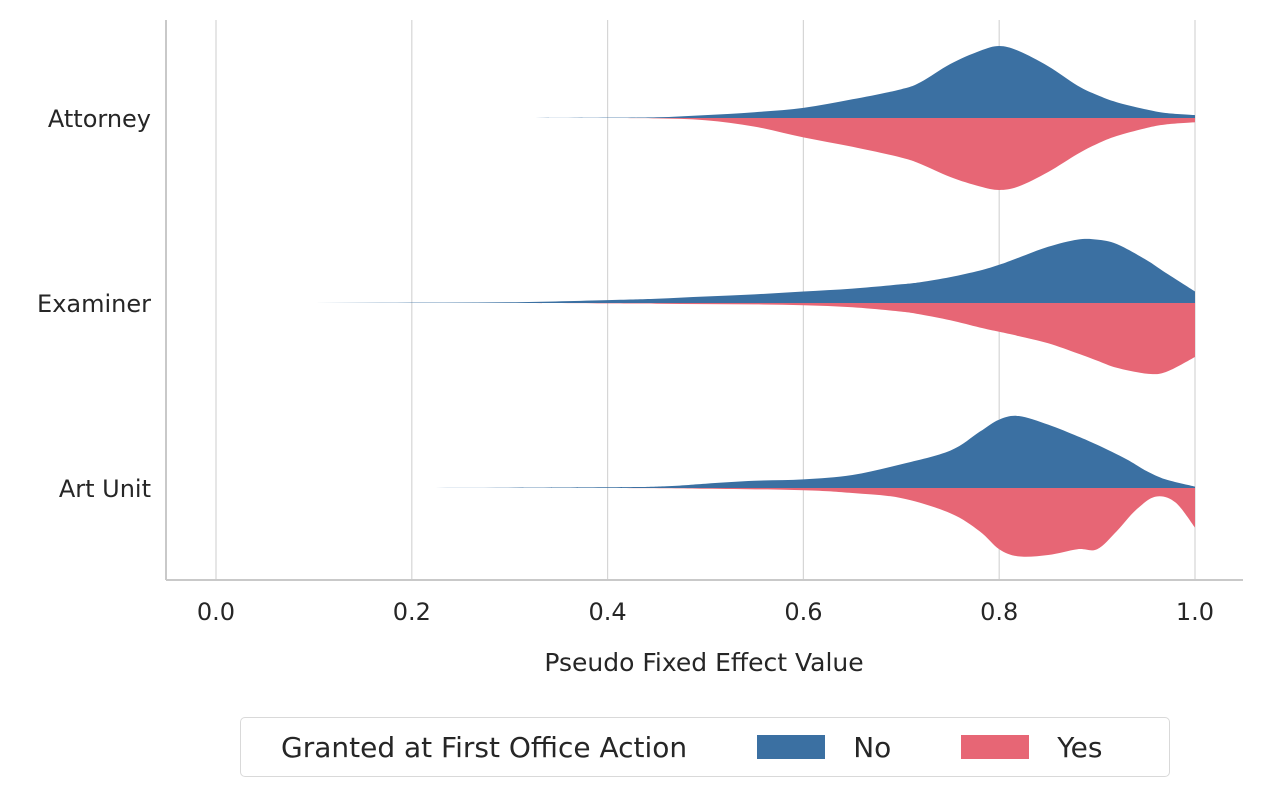 Image resolution: width=1265 pixels, height=799 pixels. I want to click on violin-art-unit-no, so click(705, 452).